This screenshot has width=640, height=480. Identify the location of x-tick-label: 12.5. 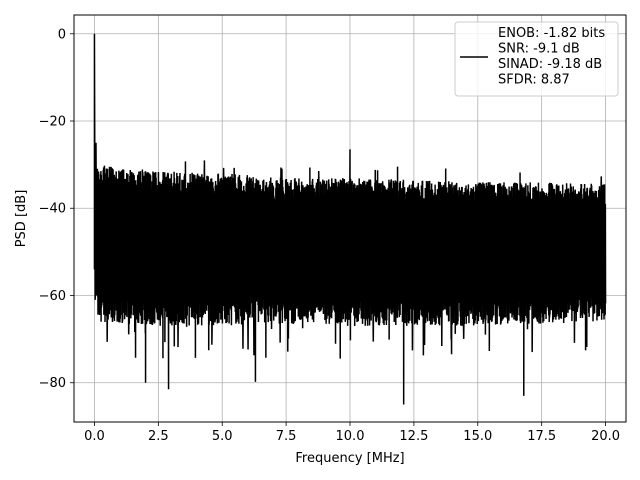
(413, 436).